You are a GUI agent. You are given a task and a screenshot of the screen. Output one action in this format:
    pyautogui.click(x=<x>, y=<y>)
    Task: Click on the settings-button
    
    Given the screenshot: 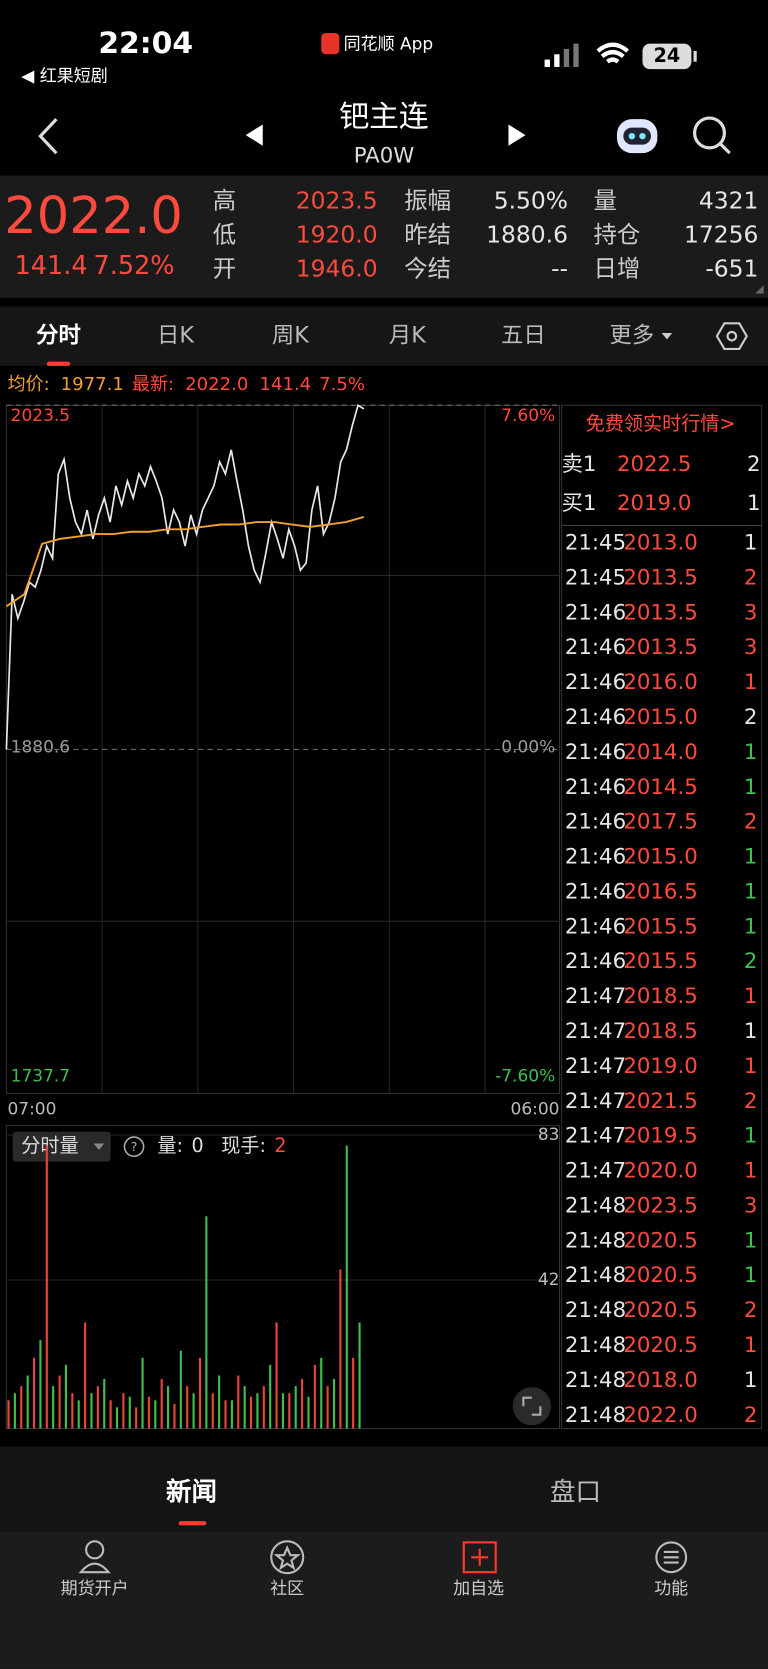 What is the action you would take?
    pyautogui.click(x=731, y=336)
    